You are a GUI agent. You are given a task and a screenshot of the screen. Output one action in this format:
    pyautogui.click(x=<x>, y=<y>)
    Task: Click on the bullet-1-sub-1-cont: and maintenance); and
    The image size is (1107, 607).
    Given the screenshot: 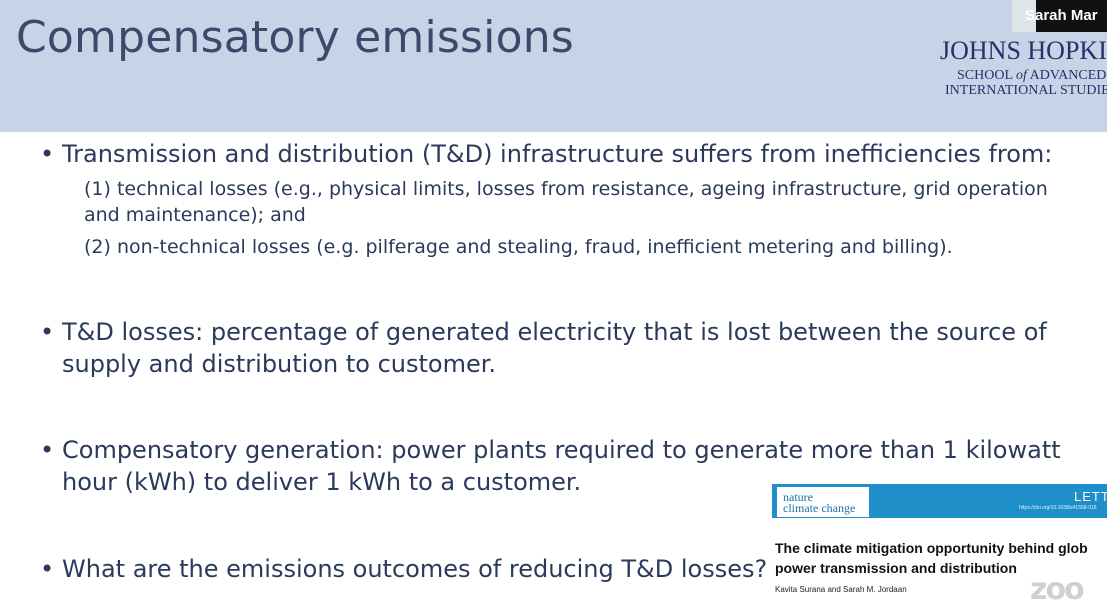 What is the action you would take?
    pyautogui.click(x=195, y=215)
    